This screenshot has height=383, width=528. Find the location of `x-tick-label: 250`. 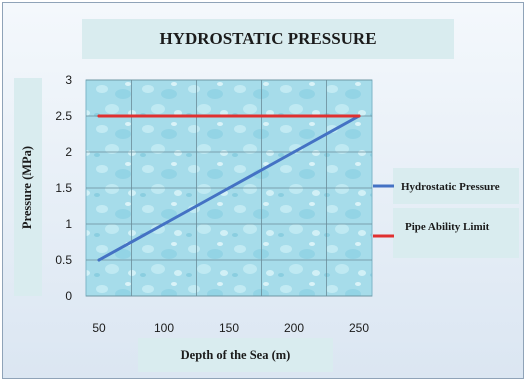

x-tick-label: 250 is located at coordinates (359, 328).